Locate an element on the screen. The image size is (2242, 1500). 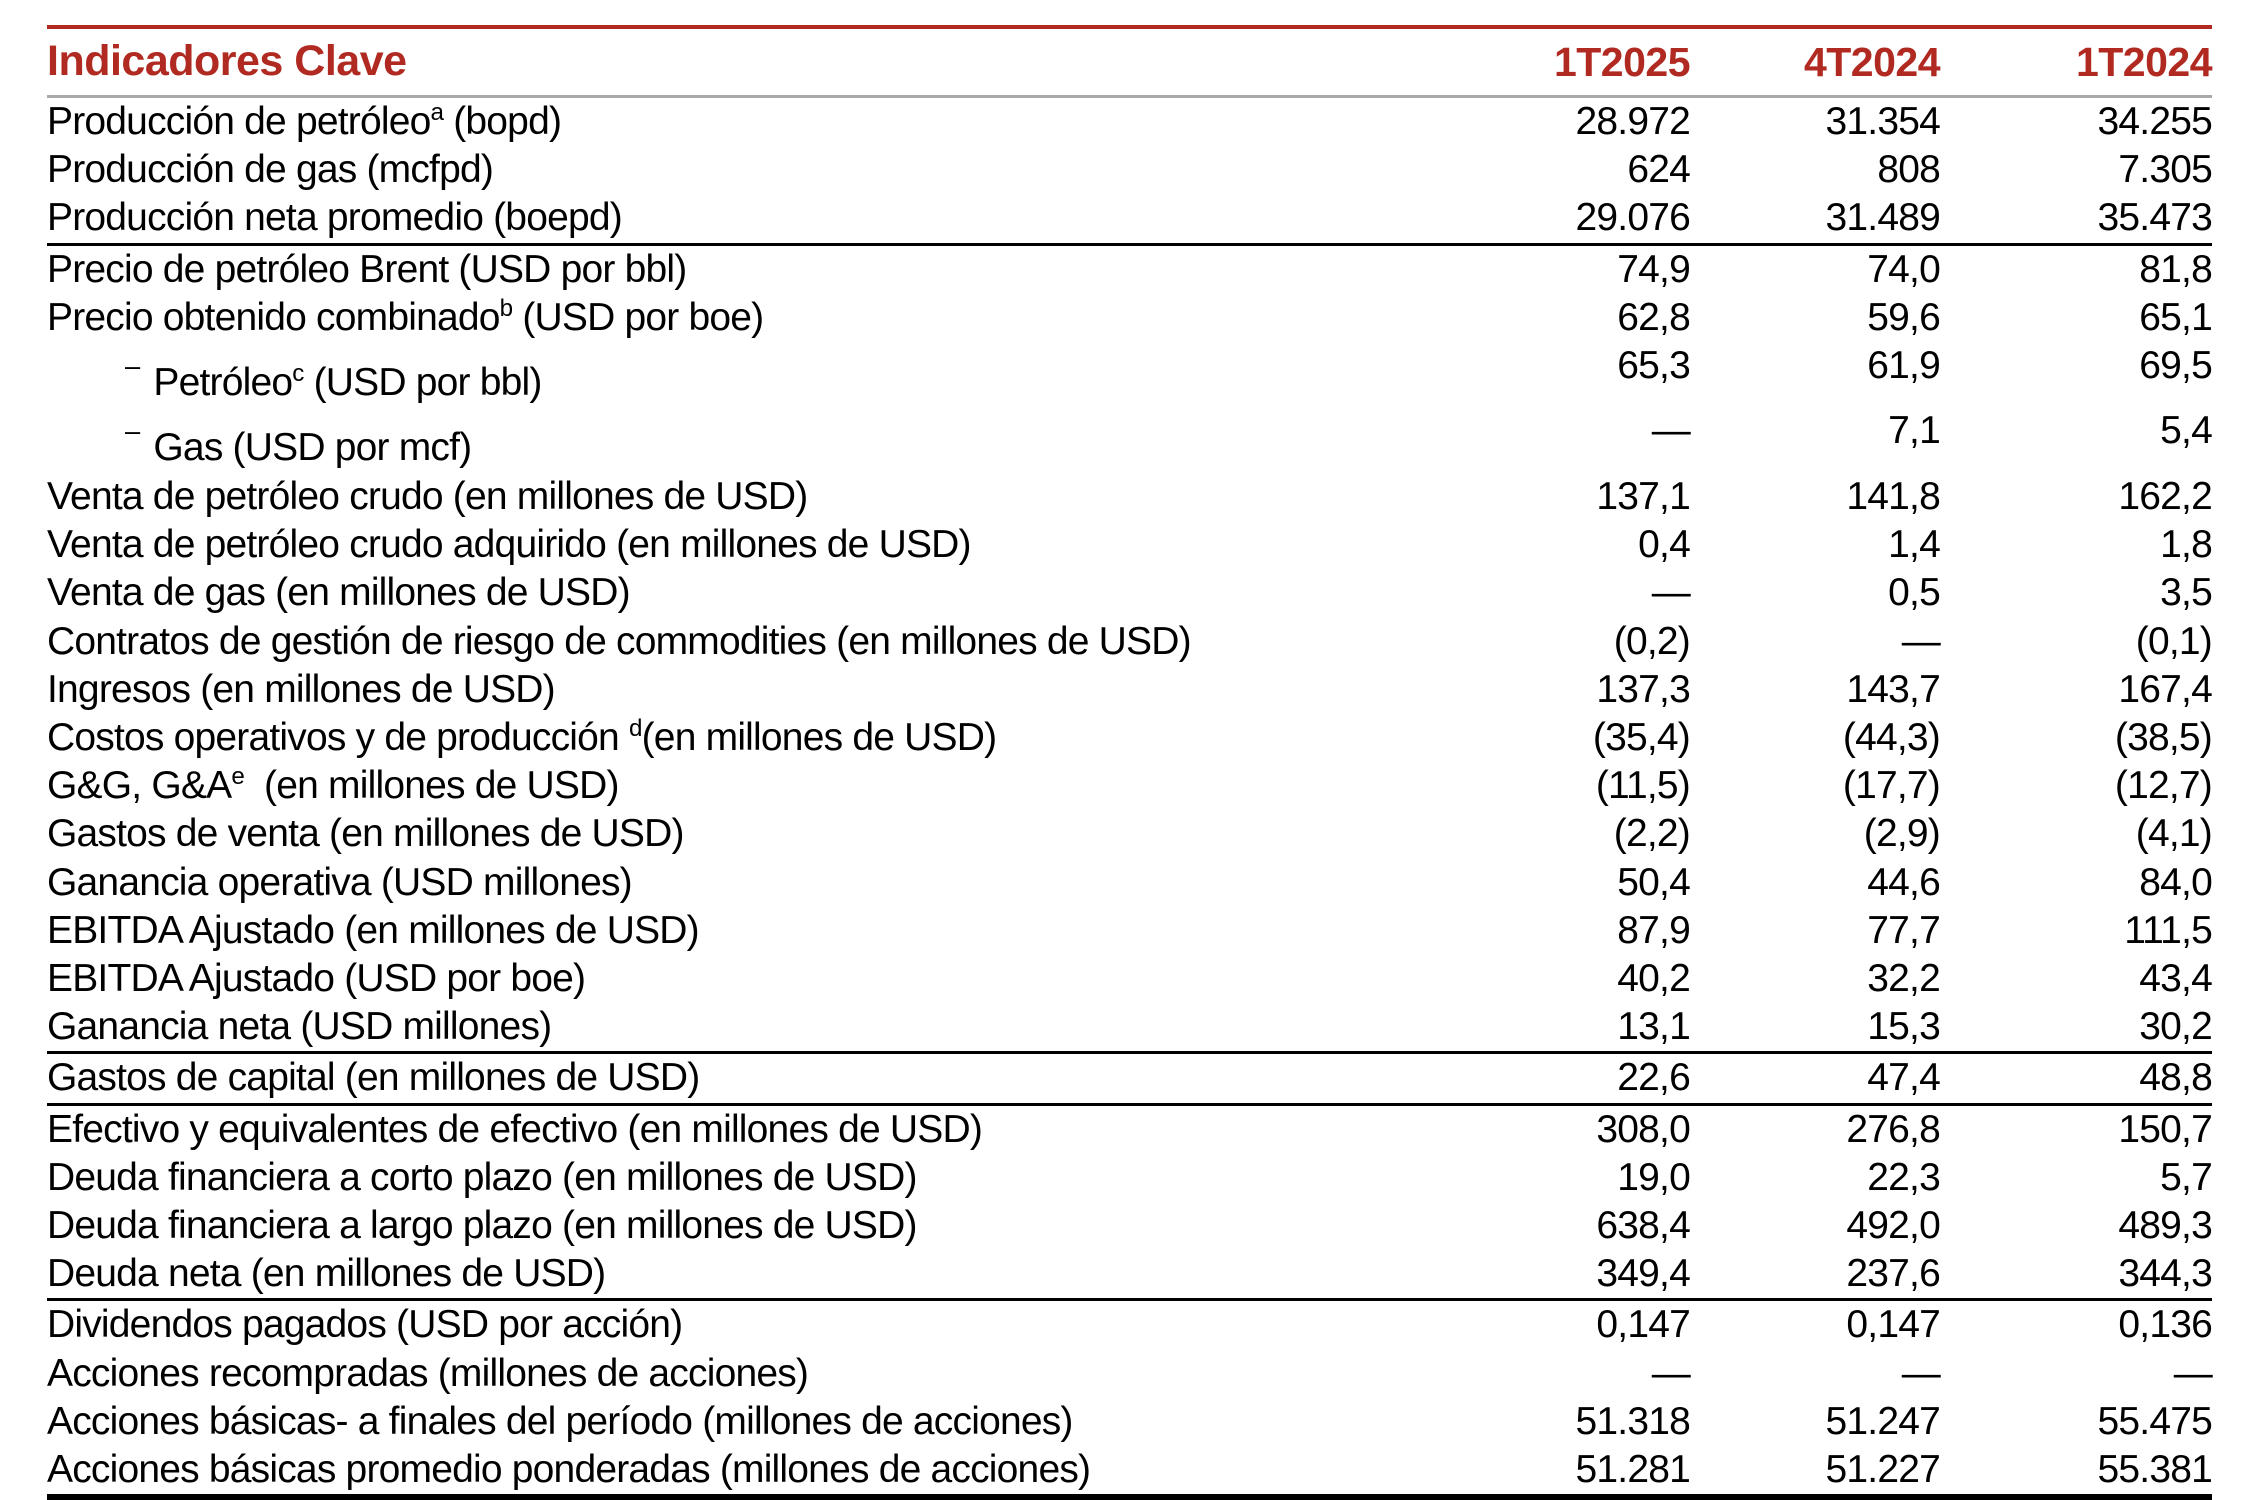
value-cell: 55.475 is located at coordinates (2155, 1421).